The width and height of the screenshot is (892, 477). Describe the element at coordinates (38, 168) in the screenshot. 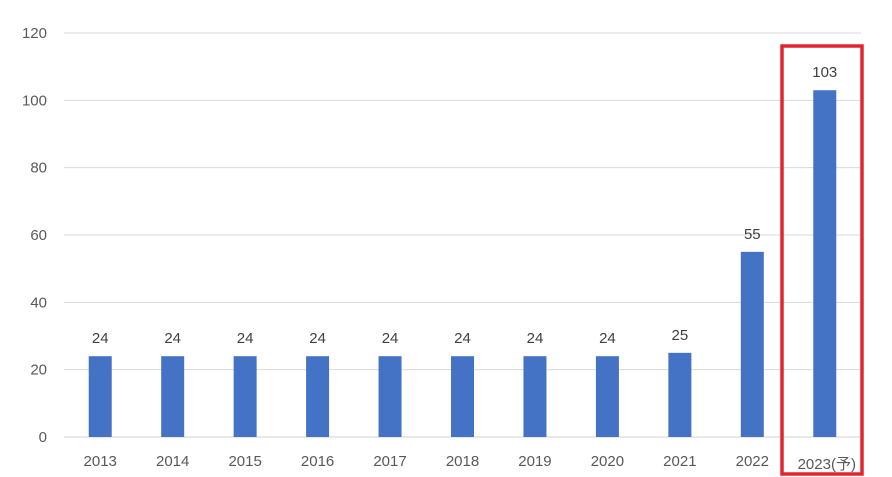

I see `y-tick-label: 80` at that location.